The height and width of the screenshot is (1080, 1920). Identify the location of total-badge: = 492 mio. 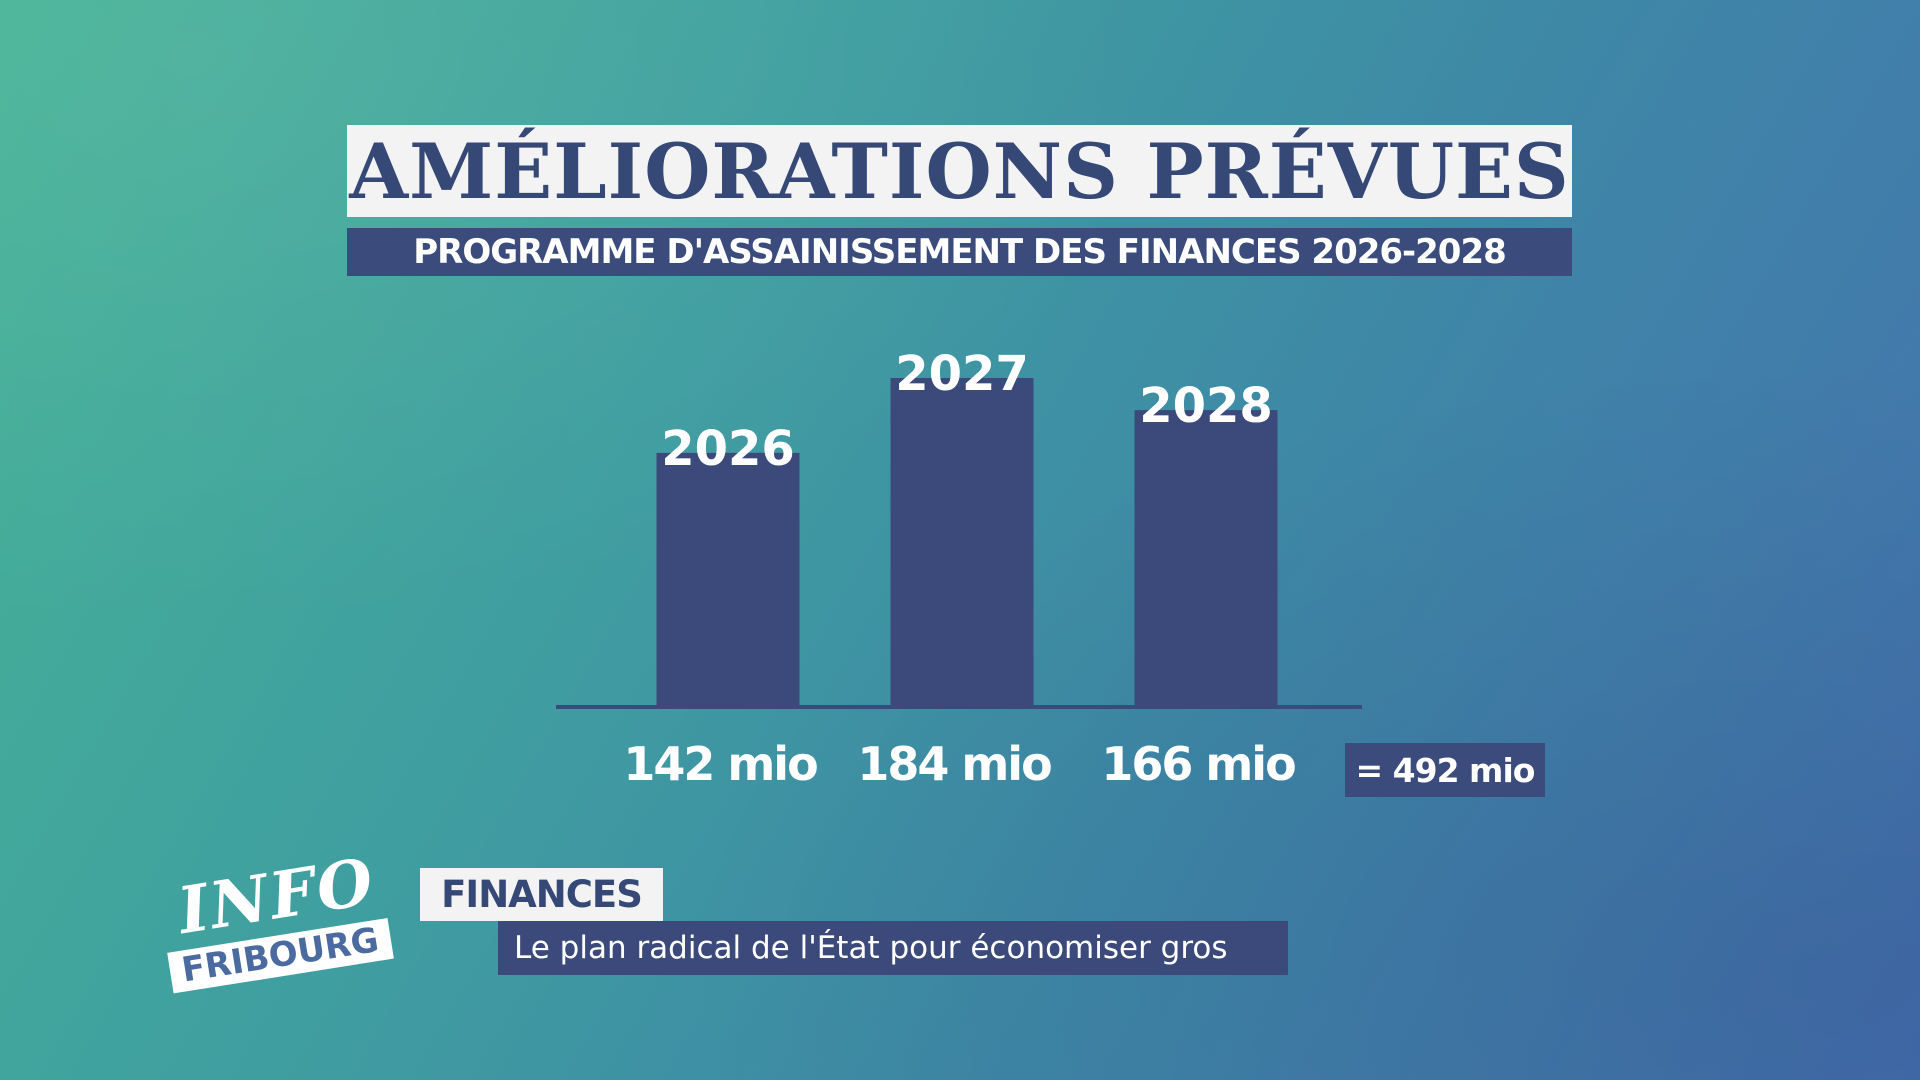
(1445, 770).